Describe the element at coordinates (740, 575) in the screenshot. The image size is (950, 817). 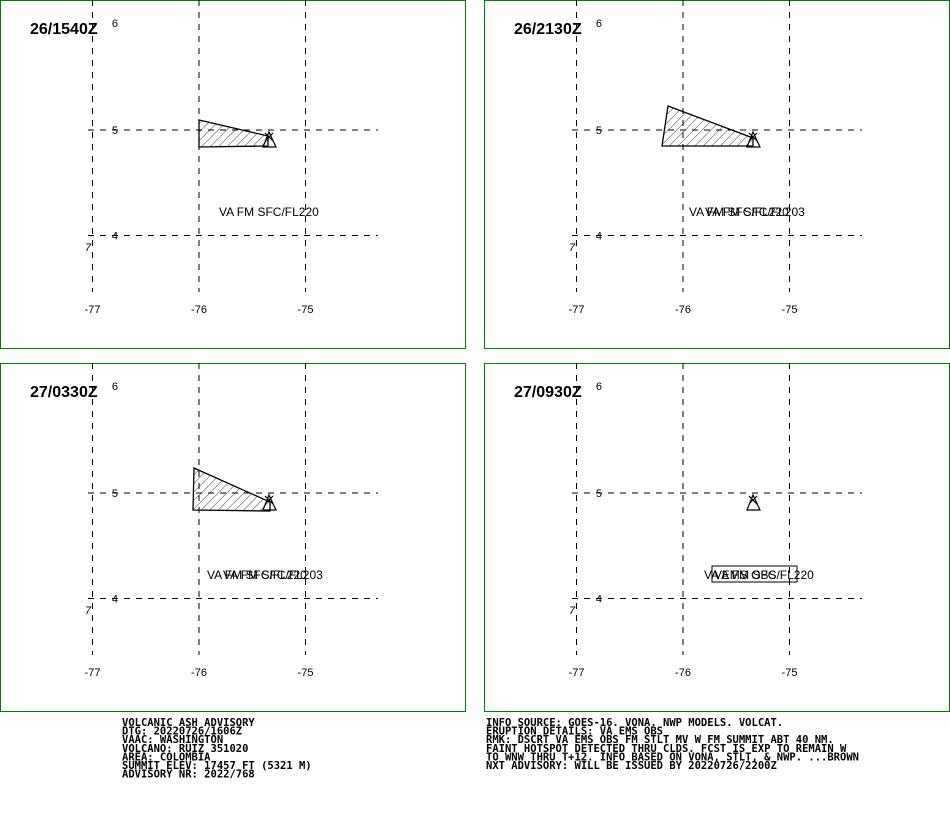
I see `ash-label: VA EMS OBS` at that location.